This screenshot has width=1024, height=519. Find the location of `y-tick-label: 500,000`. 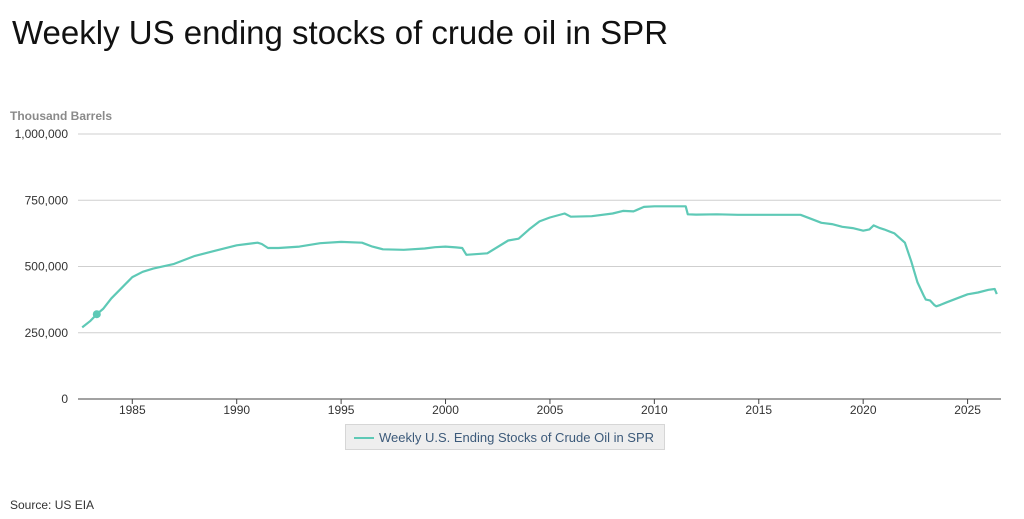

y-tick-label: 500,000 is located at coordinates (47, 267).